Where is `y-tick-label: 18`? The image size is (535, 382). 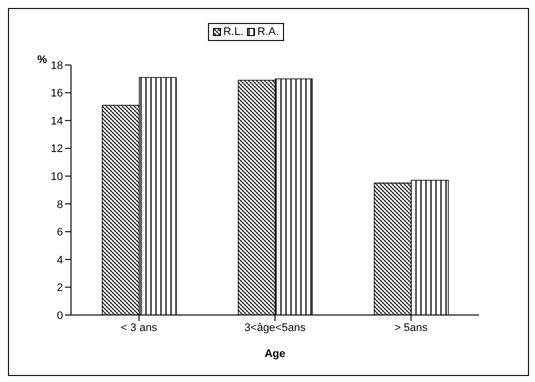
y-tick-label: 18 is located at coordinates (56, 66).